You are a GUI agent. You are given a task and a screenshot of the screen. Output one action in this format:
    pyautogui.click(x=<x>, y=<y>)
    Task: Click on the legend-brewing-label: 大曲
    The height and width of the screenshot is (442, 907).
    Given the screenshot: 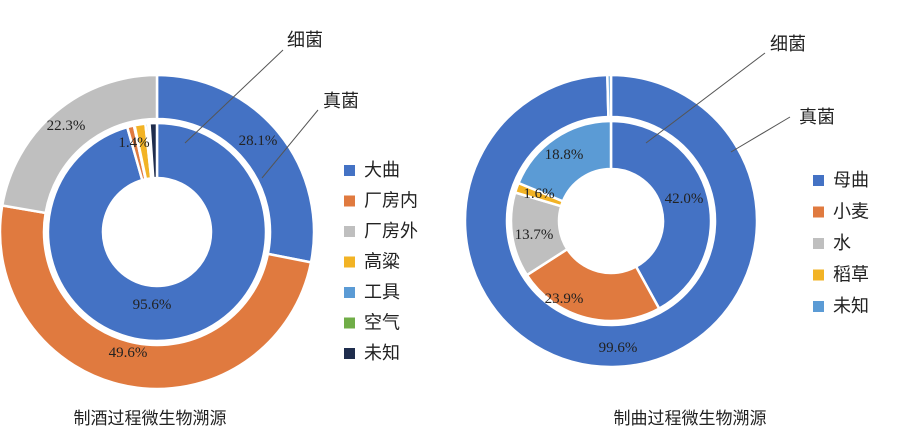 What is the action you would take?
    pyautogui.click(x=382, y=170)
    